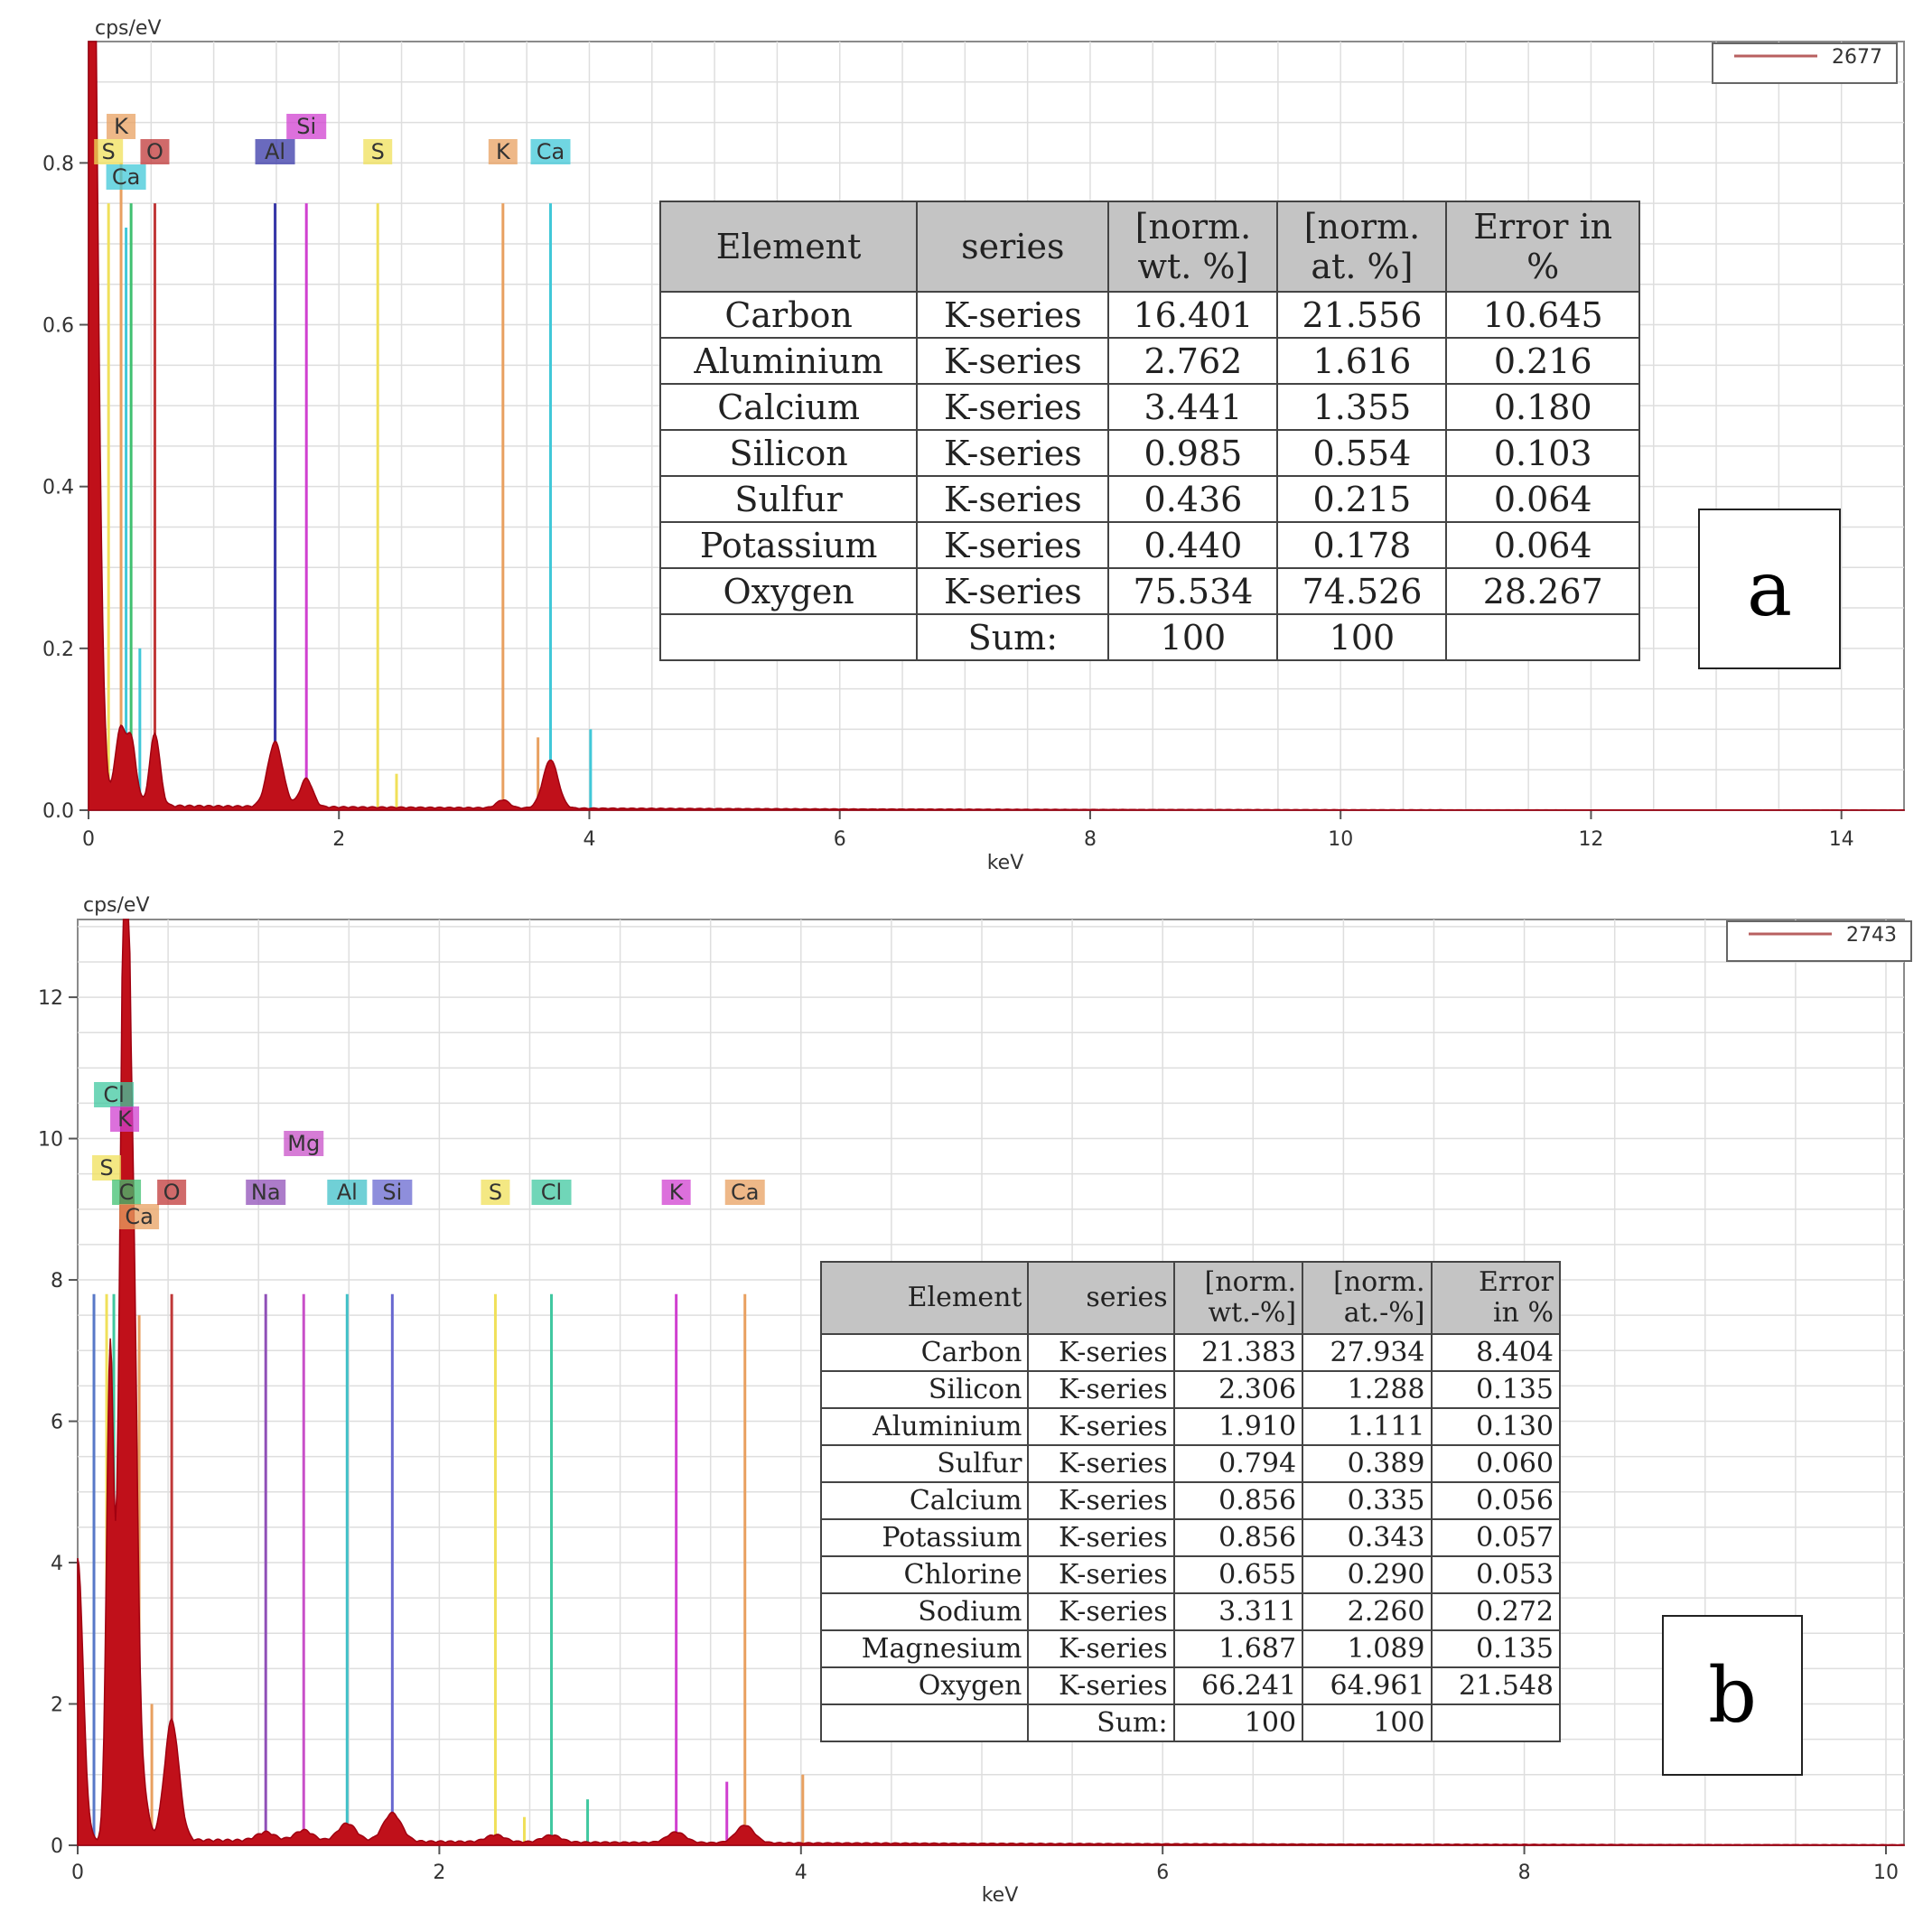 This screenshot has width=1923, height=1932. I want to click on table-cell: 0.064, so click(1543, 545).